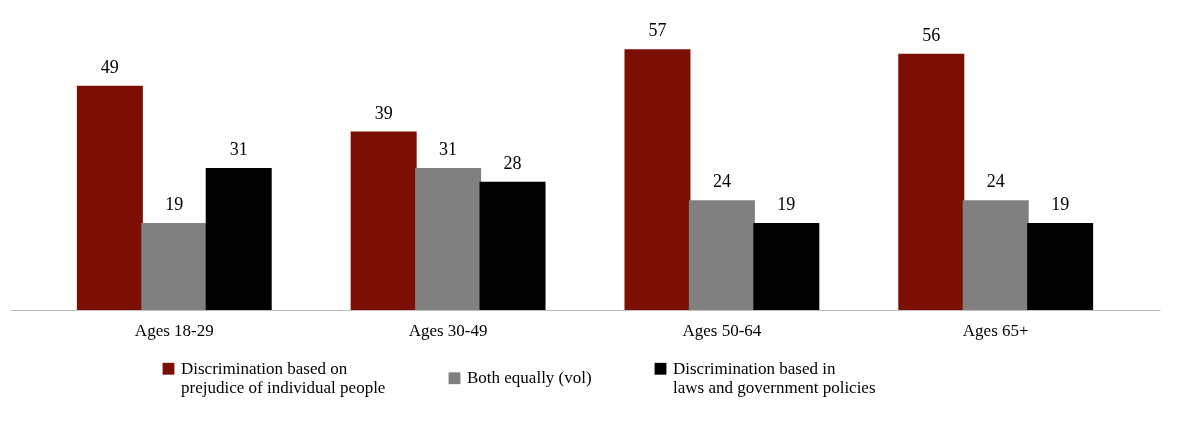 The height and width of the screenshot is (434, 1191). I want to click on data-label: 39, so click(383, 112).